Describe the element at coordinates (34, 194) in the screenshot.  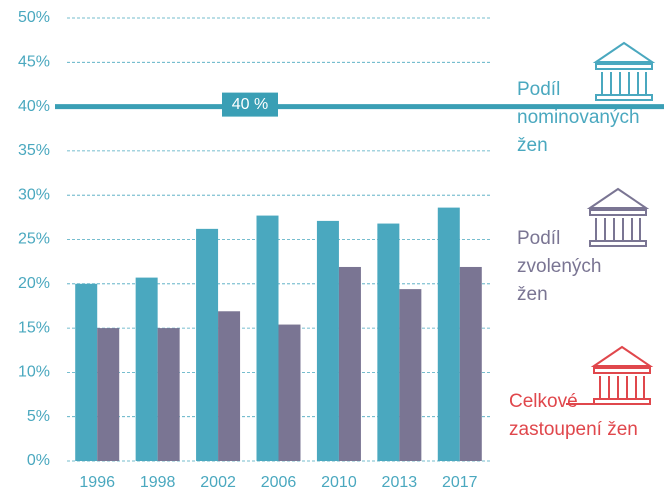
I see `y-tick-label: 30%` at that location.